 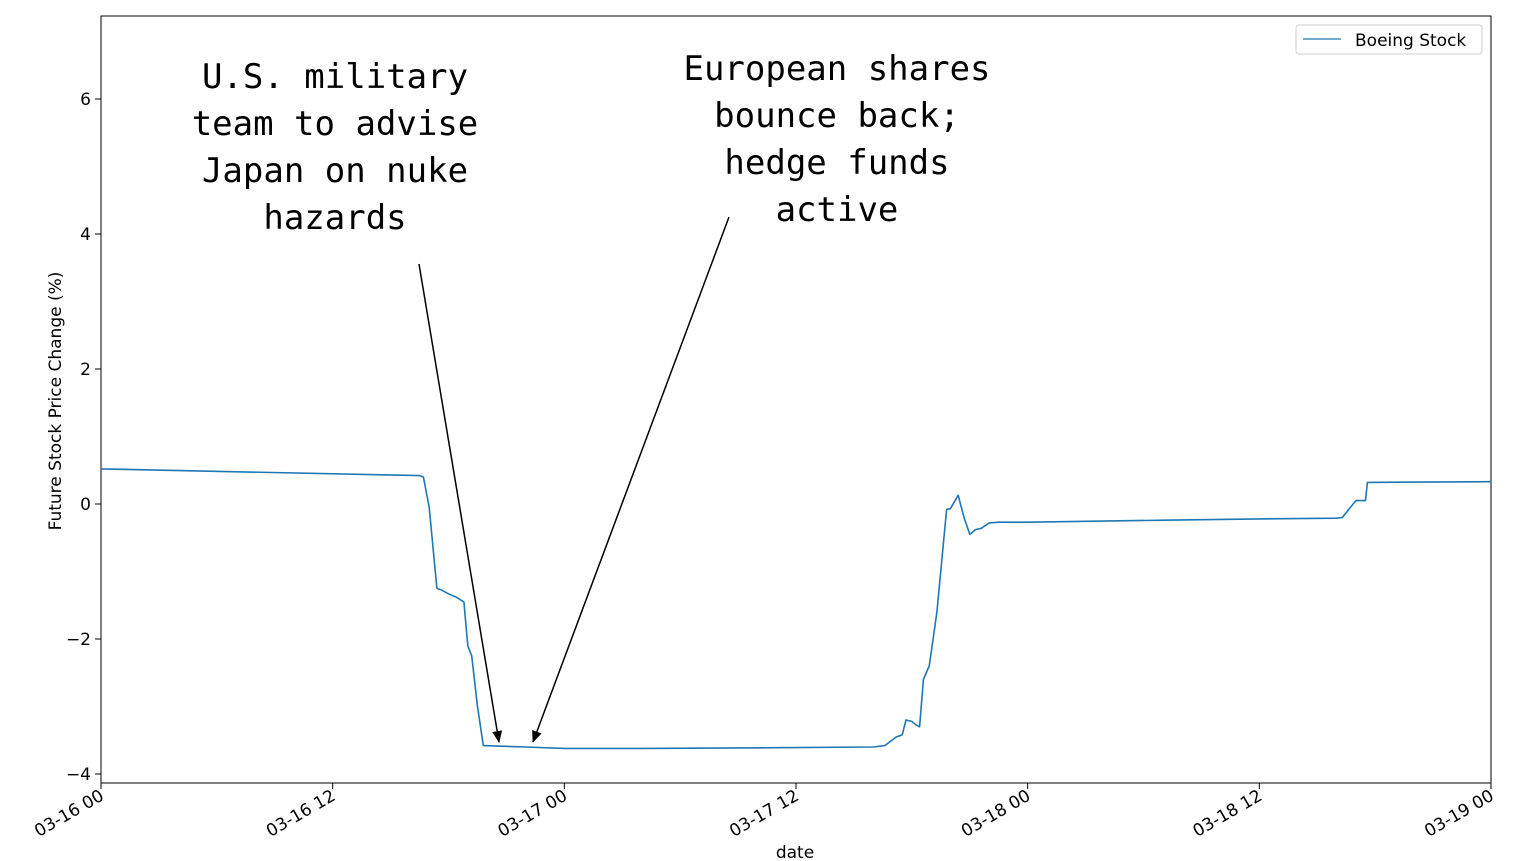 What do you see at coordinates (996, 814) in the screenshot?
I see `x-tick-label: 03-18 00` at bounding box center [996, 814].